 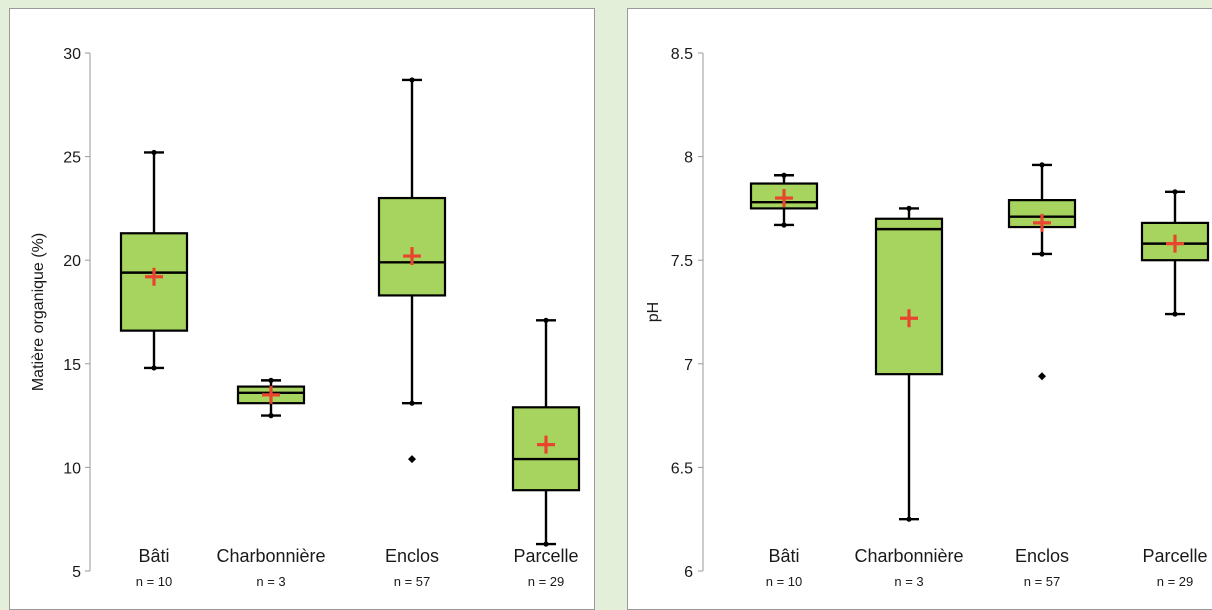 I want to click on y-tick-label: 5, so click(x=76, y=572).